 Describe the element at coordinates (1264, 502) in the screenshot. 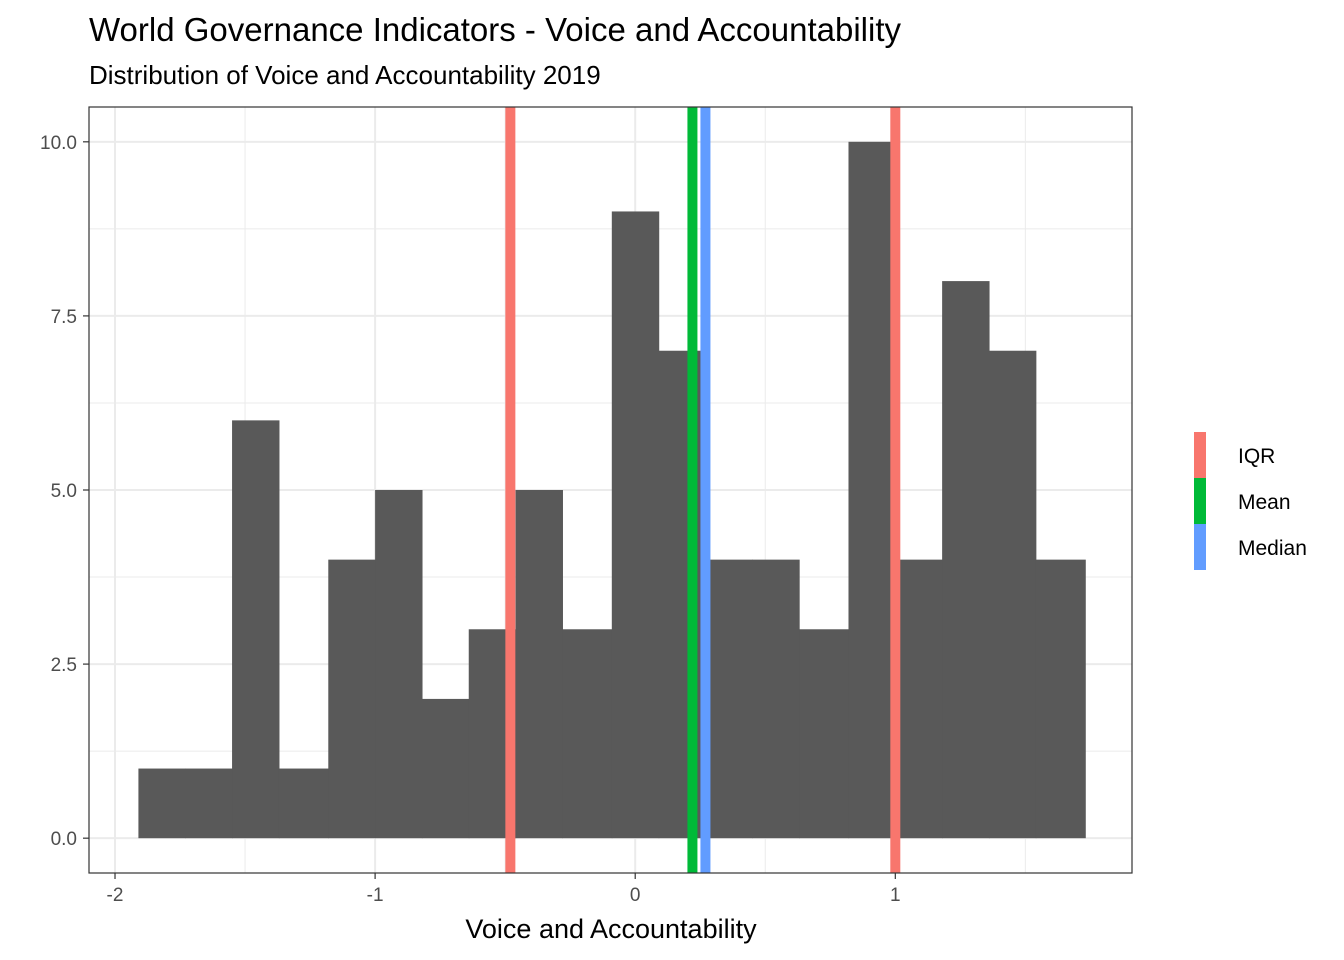

I see `legend-label-mean: Mean` at that location.